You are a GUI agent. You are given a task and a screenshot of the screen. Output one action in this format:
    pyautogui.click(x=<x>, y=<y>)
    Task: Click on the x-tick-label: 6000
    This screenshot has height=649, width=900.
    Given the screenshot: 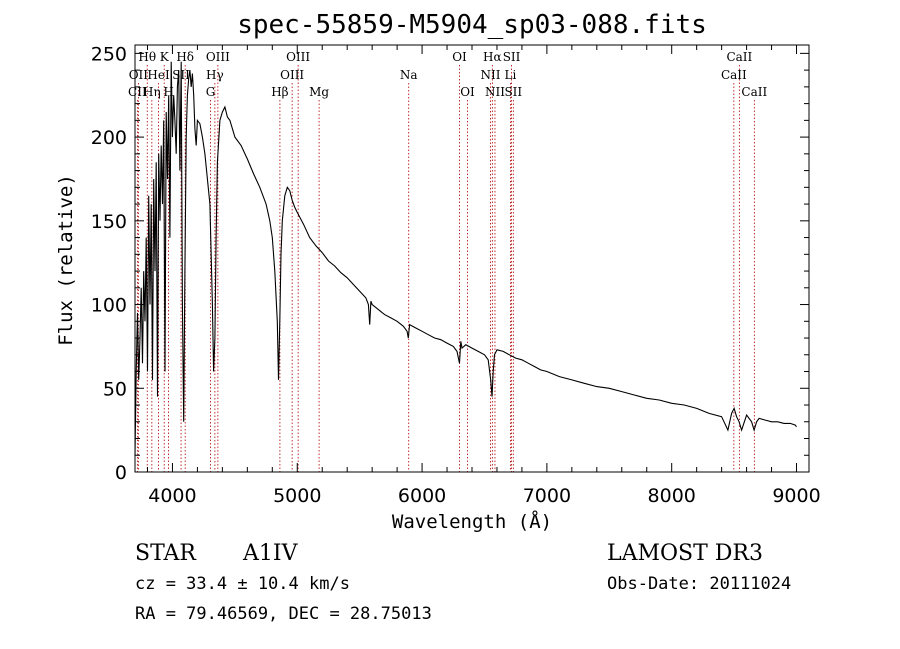 What is the action you would take?
    pyautogui.click(x=422, y=496)
    